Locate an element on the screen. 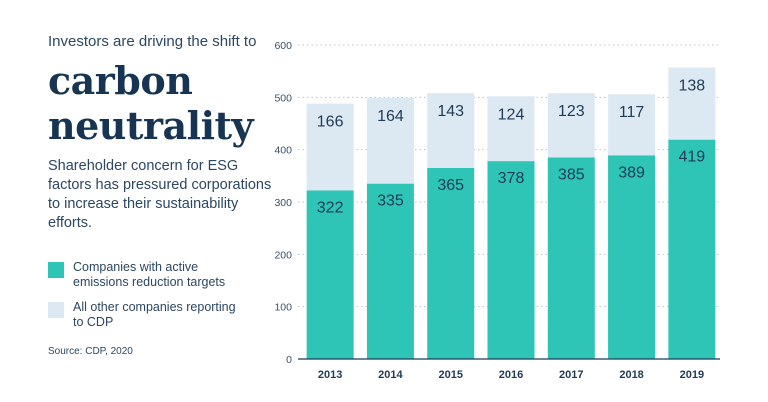 The width and height of the screenshot is (768, 402). data-label-active: 385 is located at coordinates (571, 175).